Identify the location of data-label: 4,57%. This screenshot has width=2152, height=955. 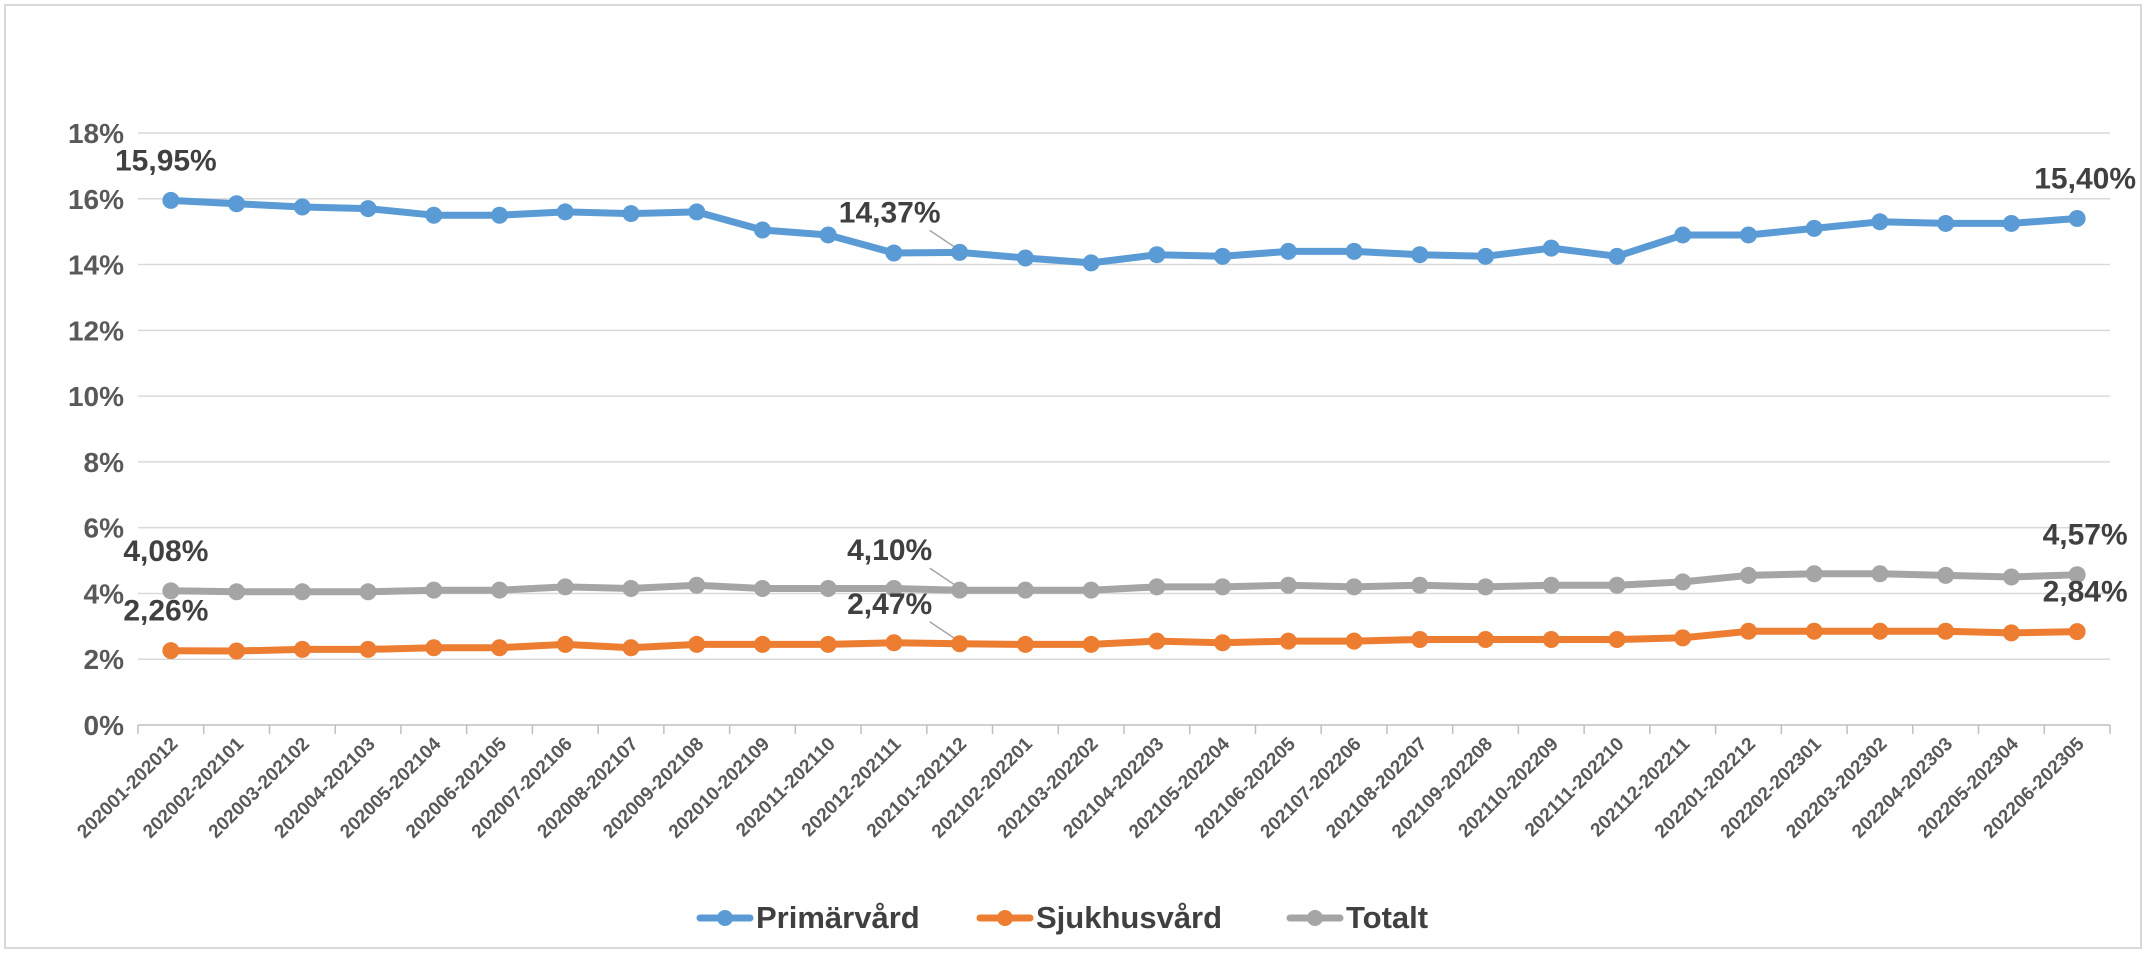
(2085, 535).